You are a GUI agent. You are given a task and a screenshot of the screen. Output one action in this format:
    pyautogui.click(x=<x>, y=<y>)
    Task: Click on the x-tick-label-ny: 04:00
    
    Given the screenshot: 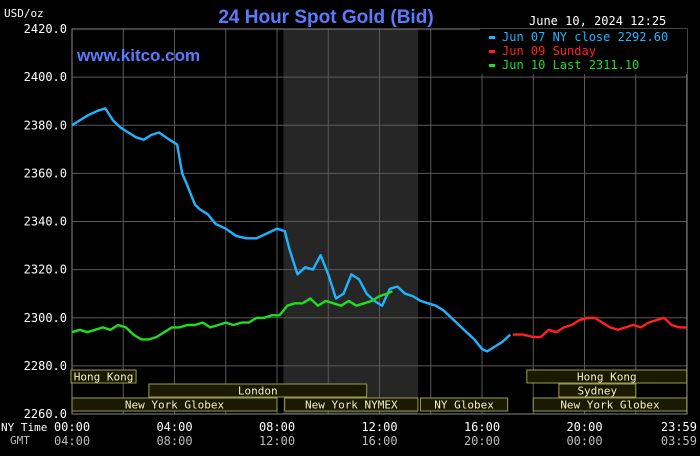 What is the action you would take?
    pyautogui.click(x=174, y=427)
    